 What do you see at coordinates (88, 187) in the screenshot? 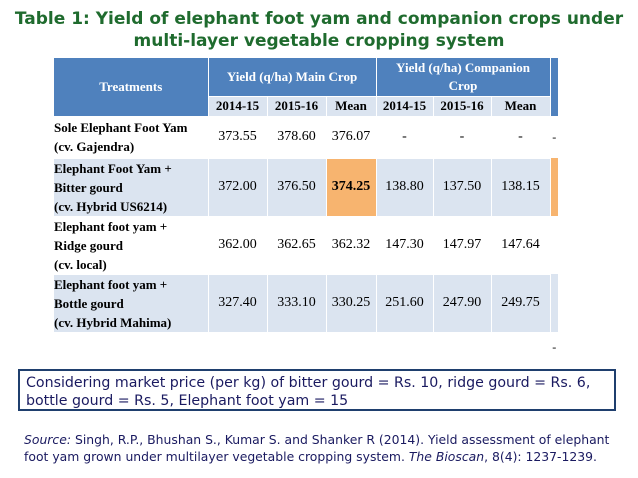
I see `treatment-line: Bitter gourd` at bounding box center [88, 187].